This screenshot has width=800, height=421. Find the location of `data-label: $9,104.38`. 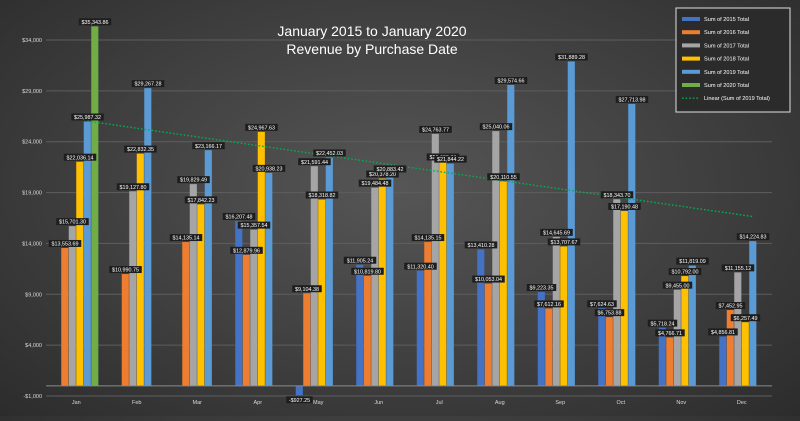

data-label: $9,104.38 is located at coordinates (307, 290).